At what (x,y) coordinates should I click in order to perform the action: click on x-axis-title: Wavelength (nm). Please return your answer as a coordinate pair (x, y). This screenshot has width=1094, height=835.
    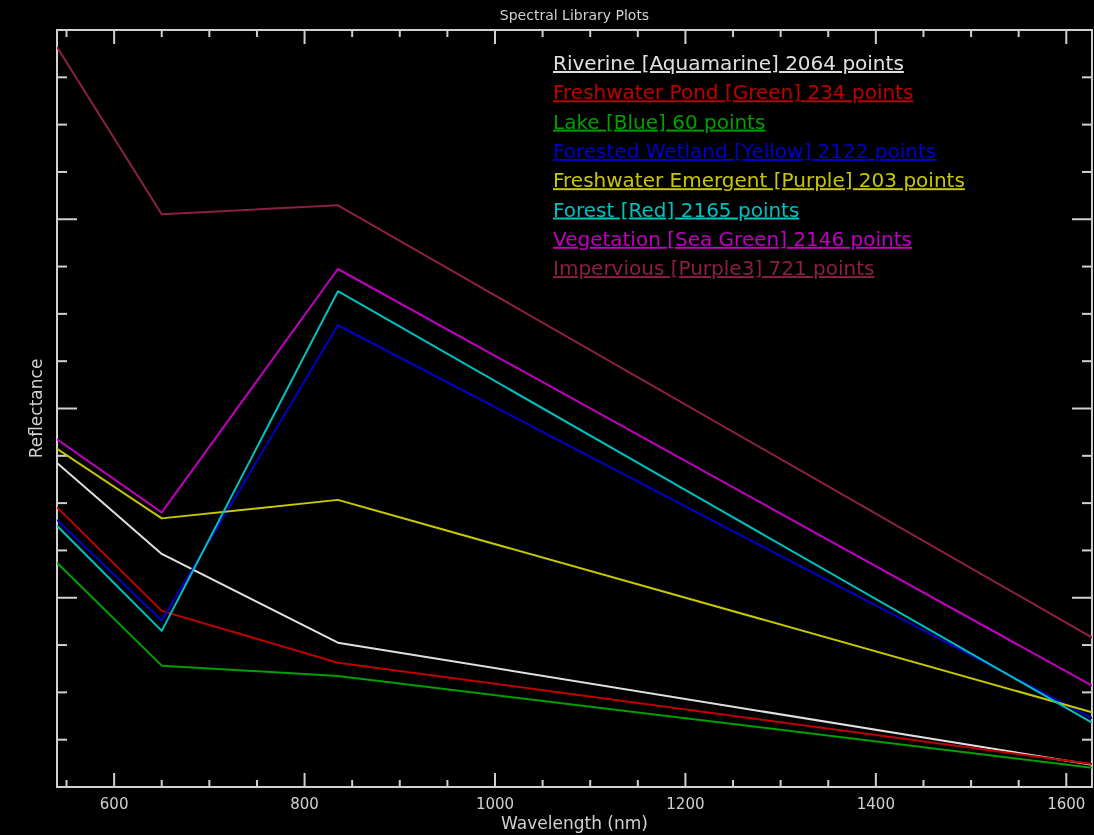
    Looking at the image, I should click on (574, 823).